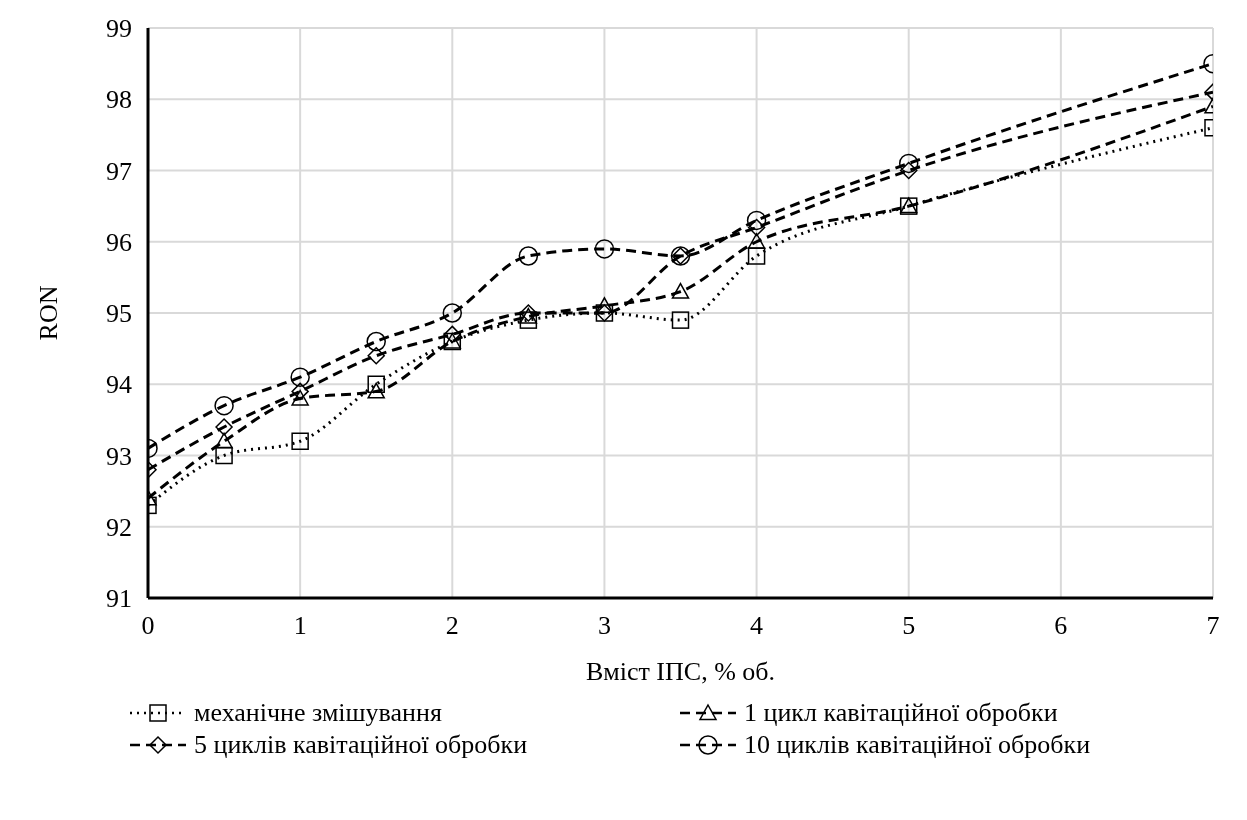  What do you see at coordinates (119, 456) in the screenshot?
I see `y-tick-label: 93` at bounding box center [119, 456].